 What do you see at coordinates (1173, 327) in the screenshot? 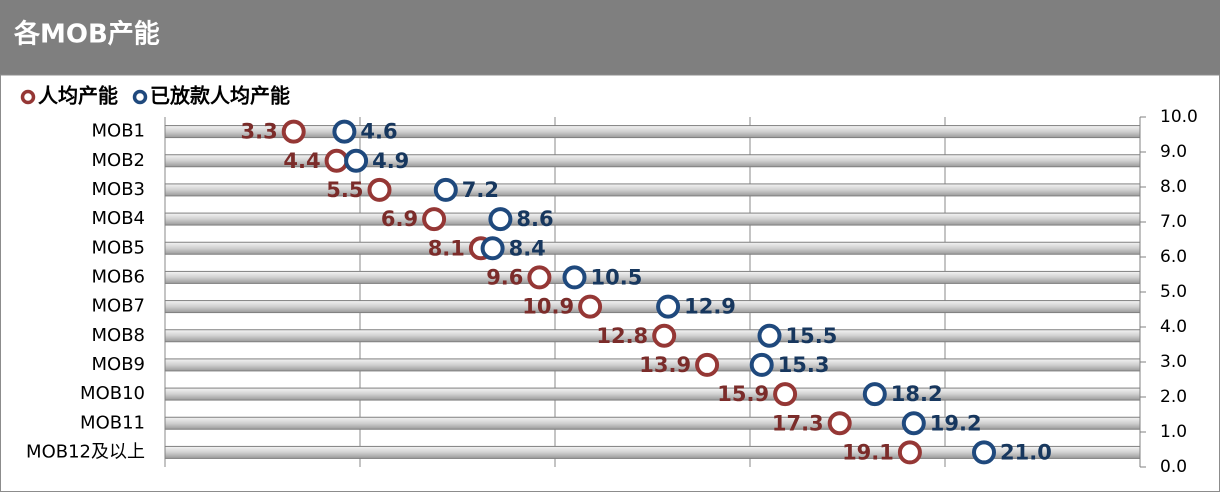
I see `y2-tick-label: 4.0` at bounding box center [1173, 327].